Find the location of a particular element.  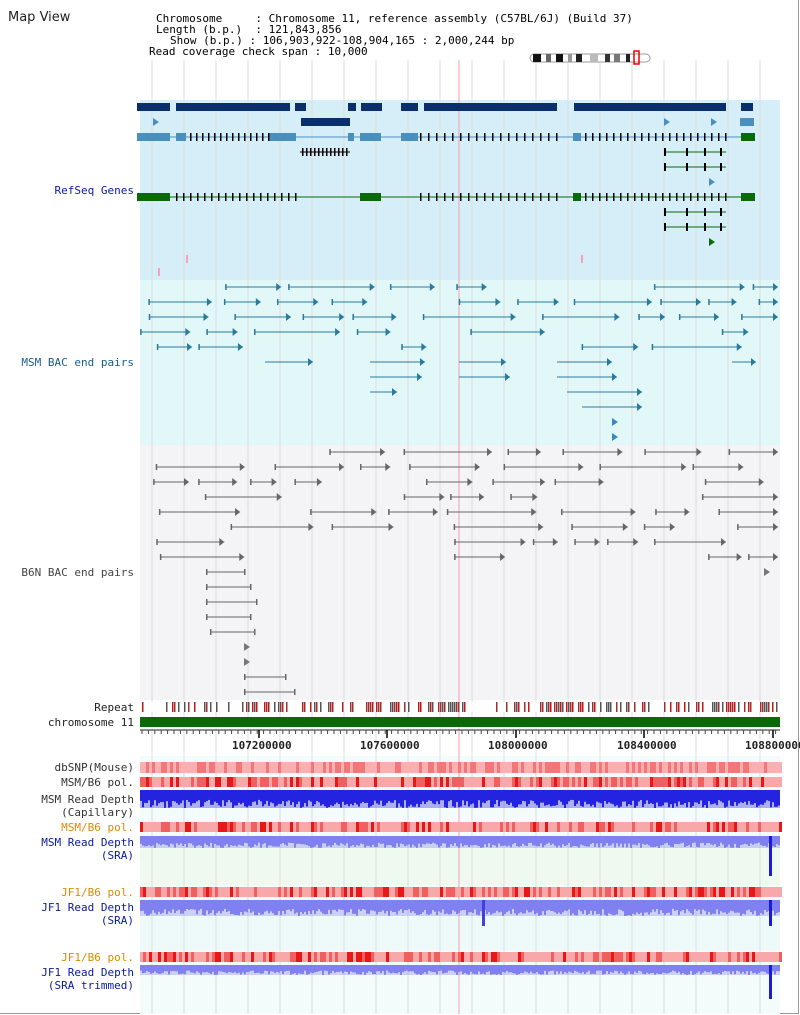

track-label-msm-depth-cap: MSM Read Depth is located at coordinates (87, 799).